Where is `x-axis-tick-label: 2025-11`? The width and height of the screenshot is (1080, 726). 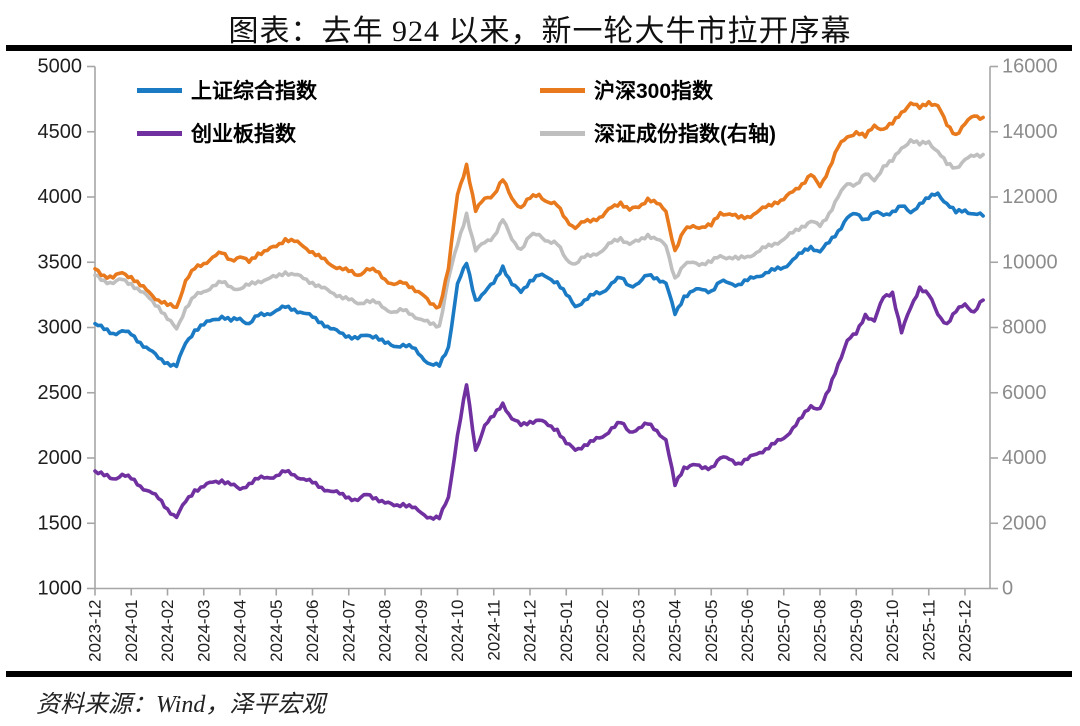
x-axis-tick-label: 2025-11 is located at coordinates (928, 630).